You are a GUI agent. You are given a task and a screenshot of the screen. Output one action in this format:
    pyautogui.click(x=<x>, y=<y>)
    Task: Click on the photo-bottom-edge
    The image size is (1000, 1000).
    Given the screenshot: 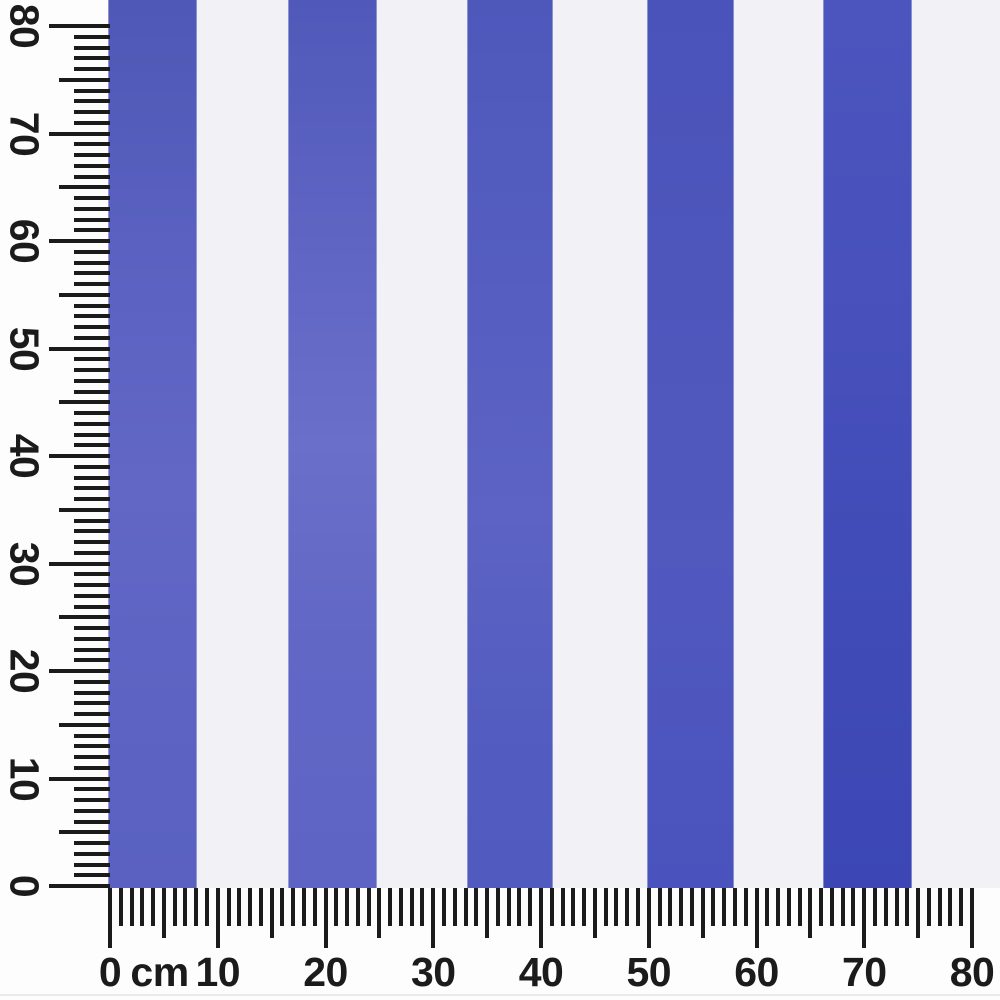 What is the action you would take?
    pyautogui.click(x=500, y=995)
    